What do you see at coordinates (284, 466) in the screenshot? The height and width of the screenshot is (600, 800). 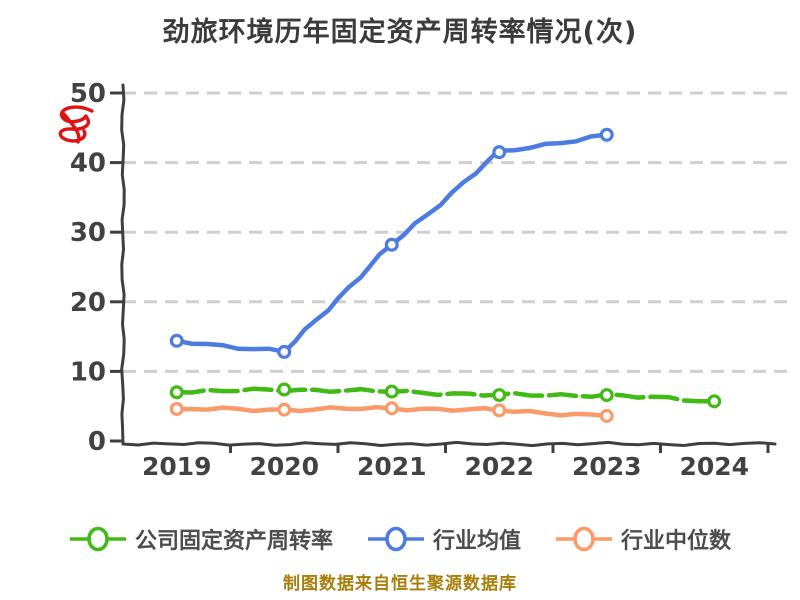 I see `svg-text: 2020` at bounding box center [284, 466].